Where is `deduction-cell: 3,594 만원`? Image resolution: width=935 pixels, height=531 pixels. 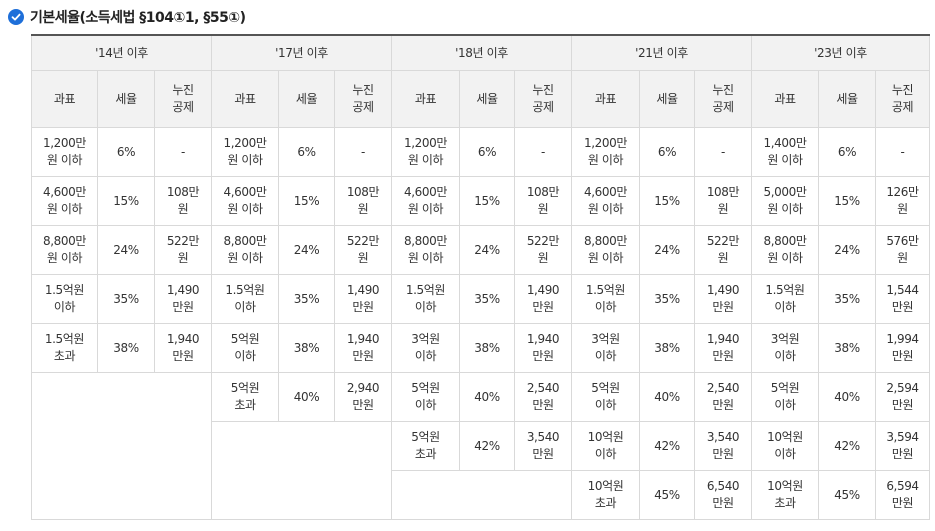 deduction-cell: 3,594 만원 is located at coordinates (902, 446).